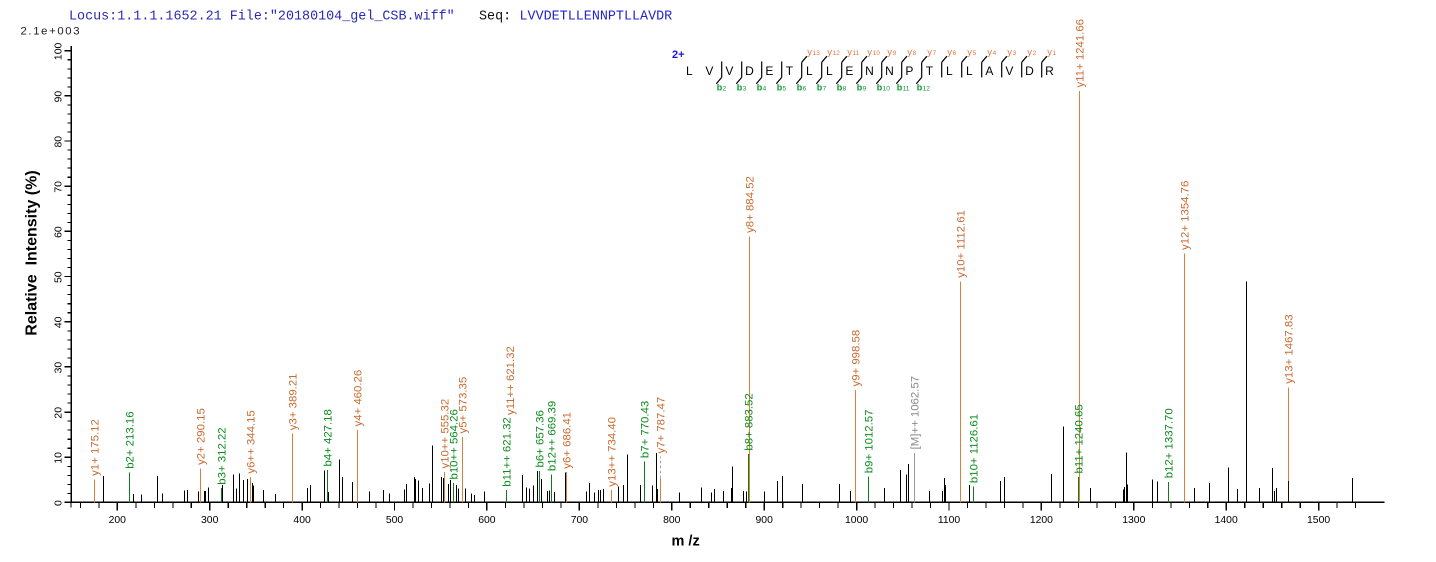 This screenshot has height=562, width=1436. Describe the element at coordinates (511, 380) in the screenshot. I see `svg-text: y11++ 621.32` at that location.